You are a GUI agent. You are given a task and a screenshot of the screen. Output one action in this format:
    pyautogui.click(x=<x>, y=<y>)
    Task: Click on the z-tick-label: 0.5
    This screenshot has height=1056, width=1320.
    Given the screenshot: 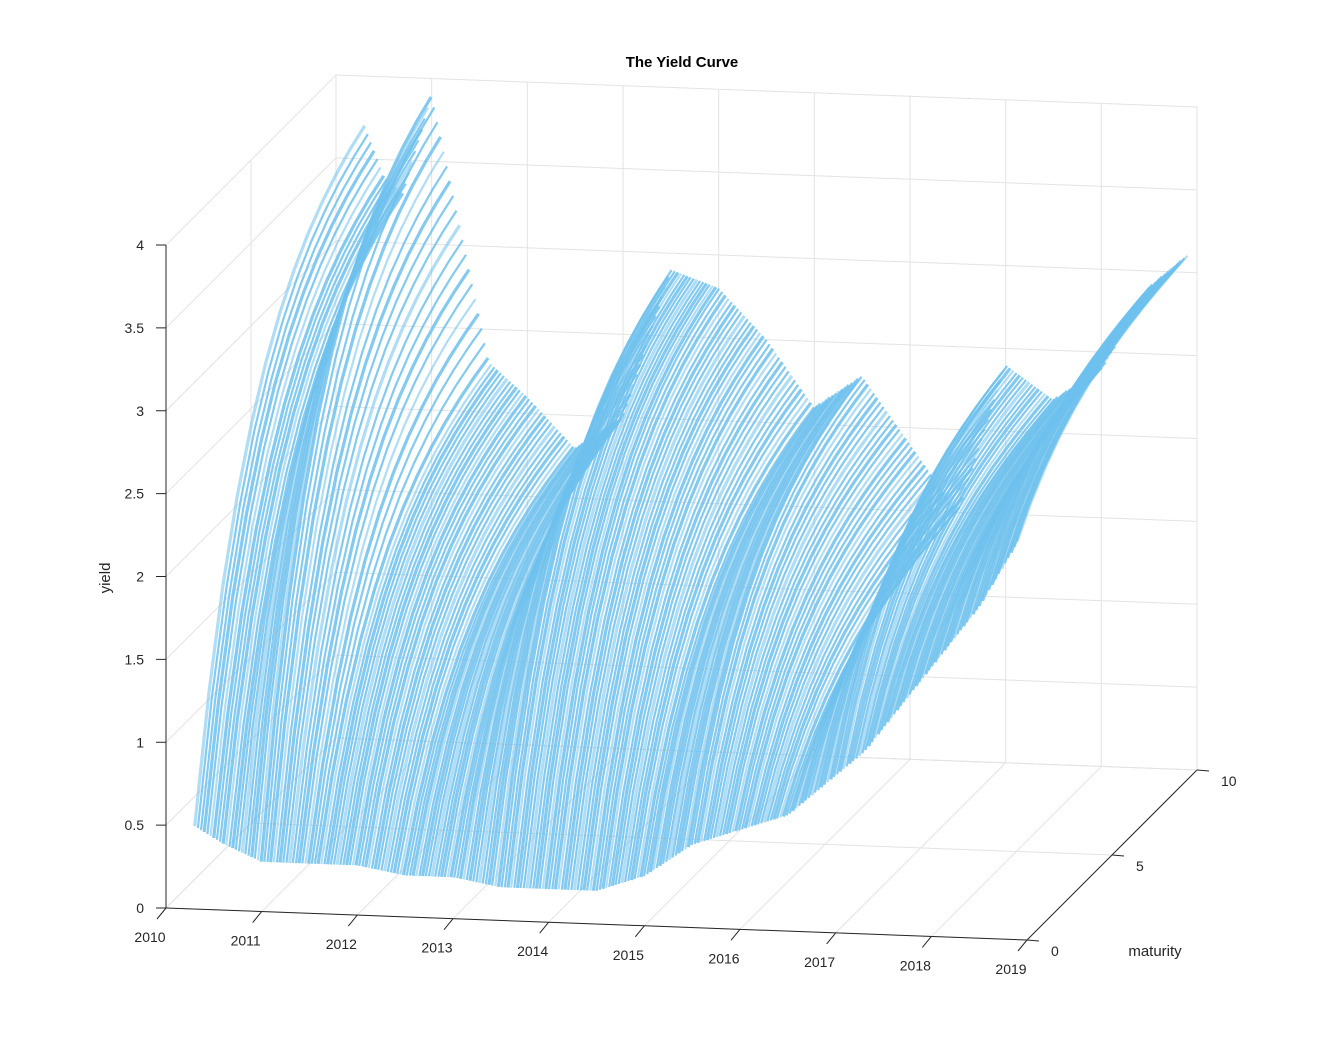 What is the action you would take?
    pyautogui.click(x=135, y=825)
    